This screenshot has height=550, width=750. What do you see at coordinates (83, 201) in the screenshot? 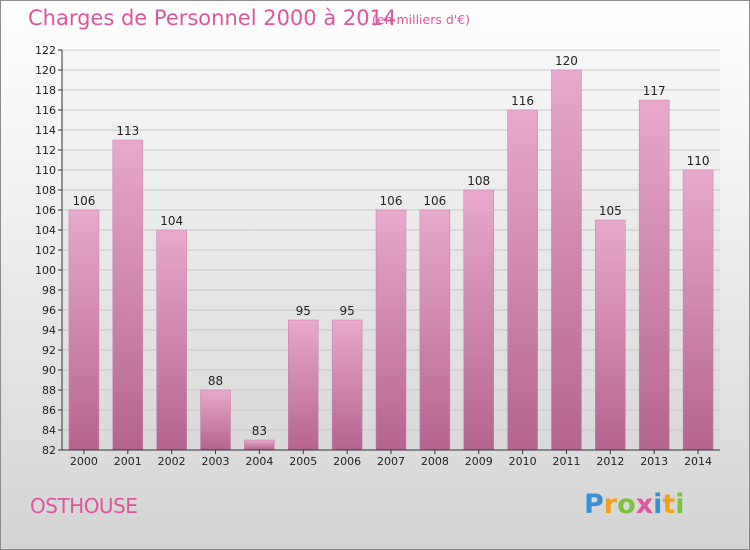
I see `data-label-2000: 106` at bounding box center [83, 201].